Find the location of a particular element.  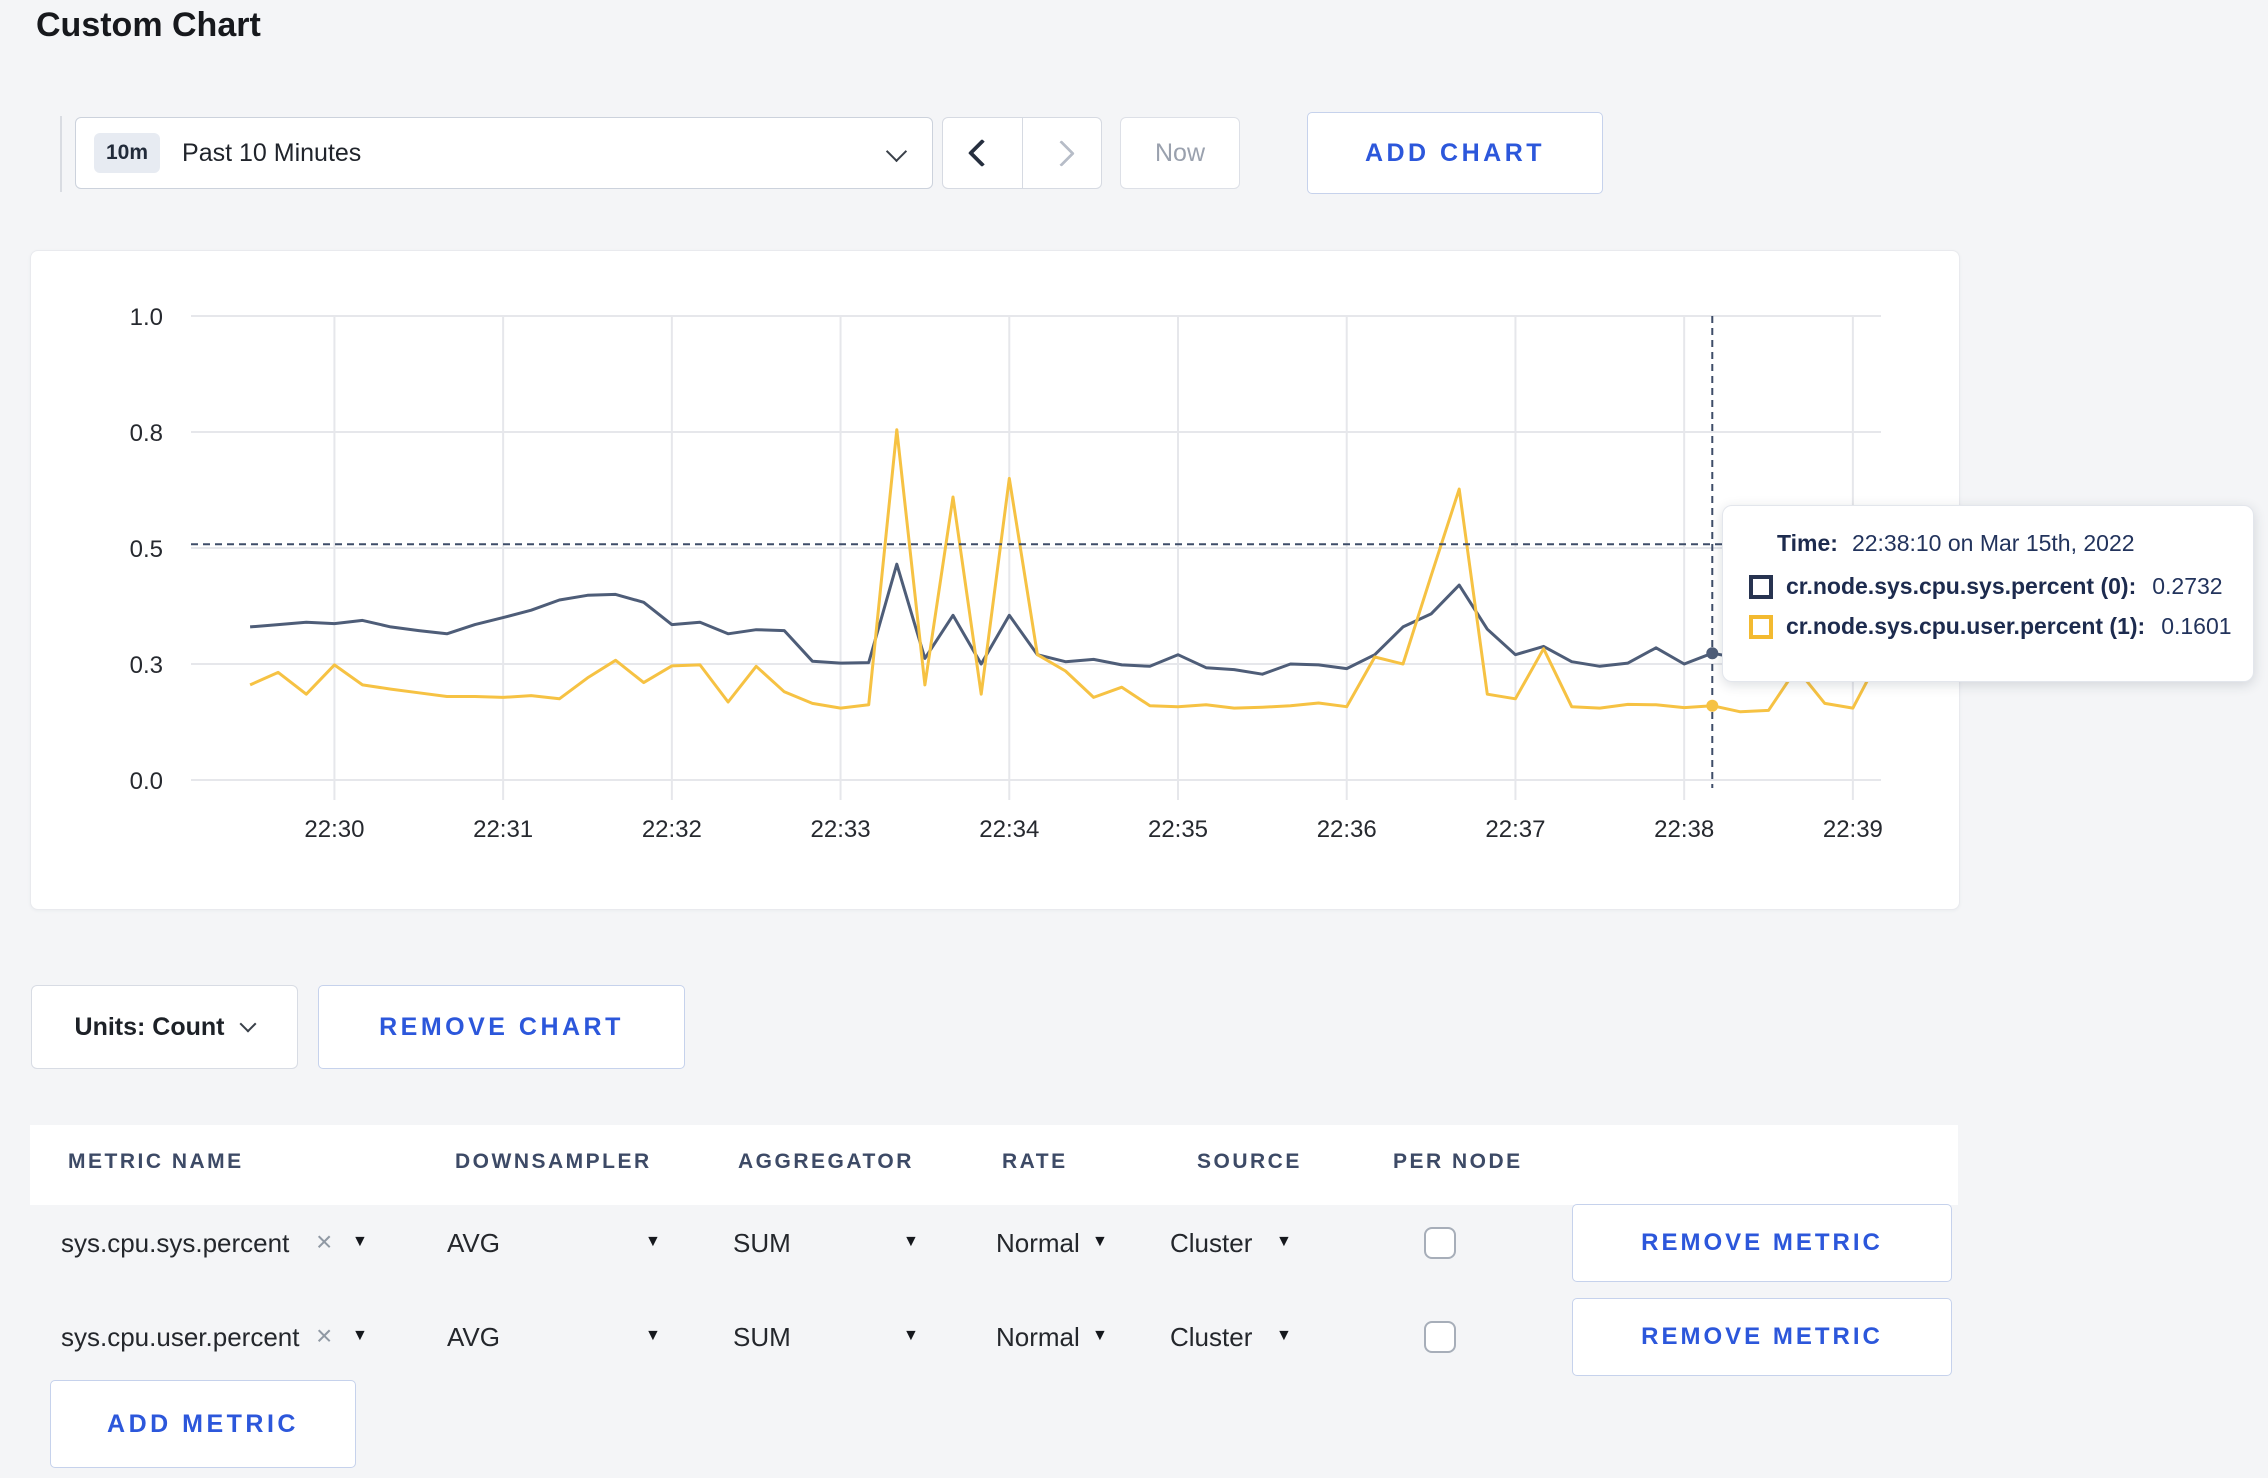

svg-text: 22:38 is located at coordinates (1684, 829).